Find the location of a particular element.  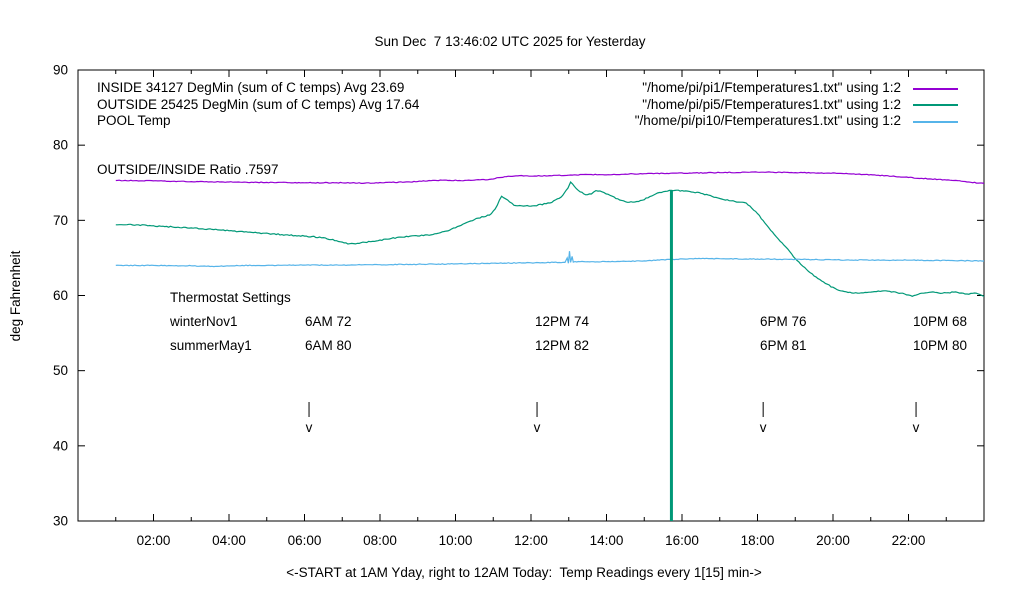

y-tick-label: 40 is located at coordinates (60, 445).